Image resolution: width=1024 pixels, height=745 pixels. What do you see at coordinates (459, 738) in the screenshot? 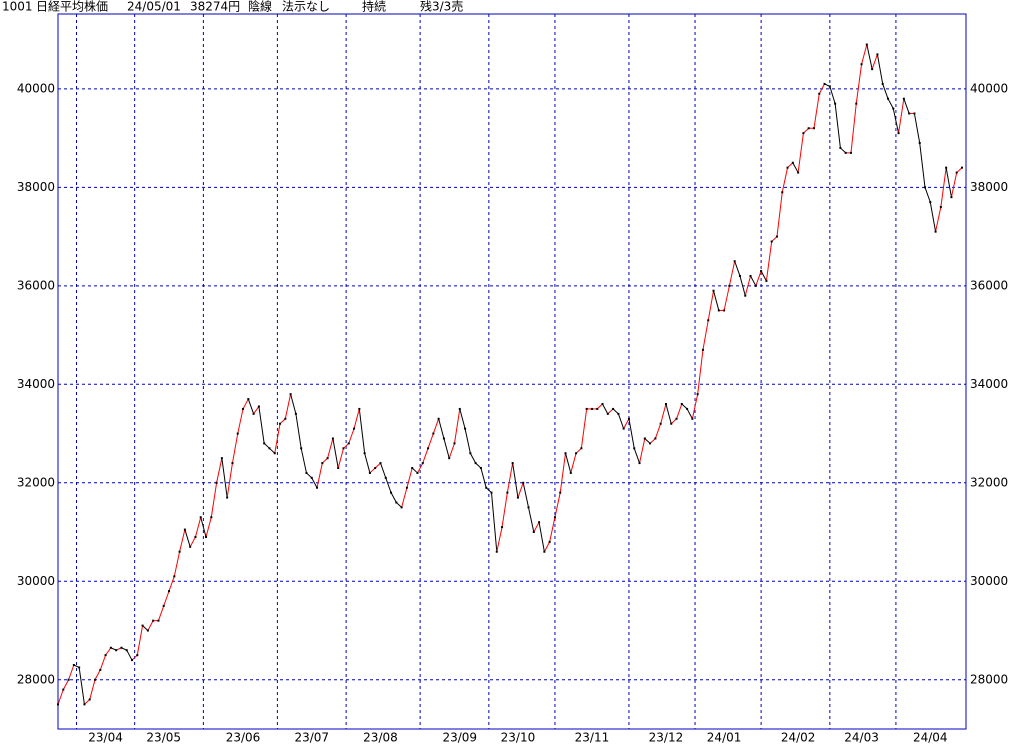
I see `x-tick-label: 23/09` at bounding box center [459, 738].